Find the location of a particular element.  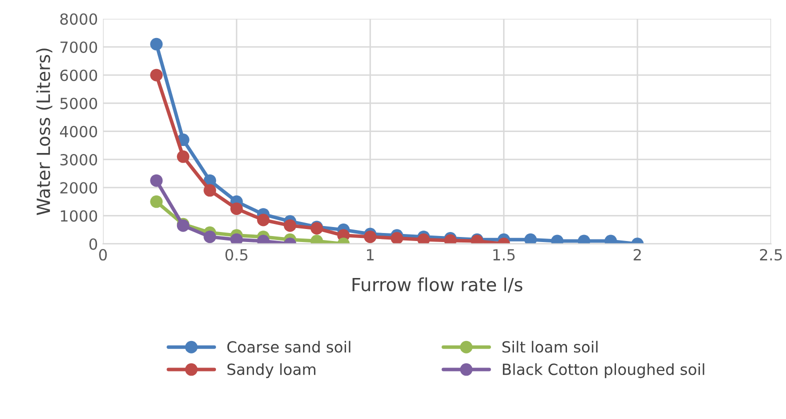

x-tick-label: 1.5 is located at coordinates (504, 255).